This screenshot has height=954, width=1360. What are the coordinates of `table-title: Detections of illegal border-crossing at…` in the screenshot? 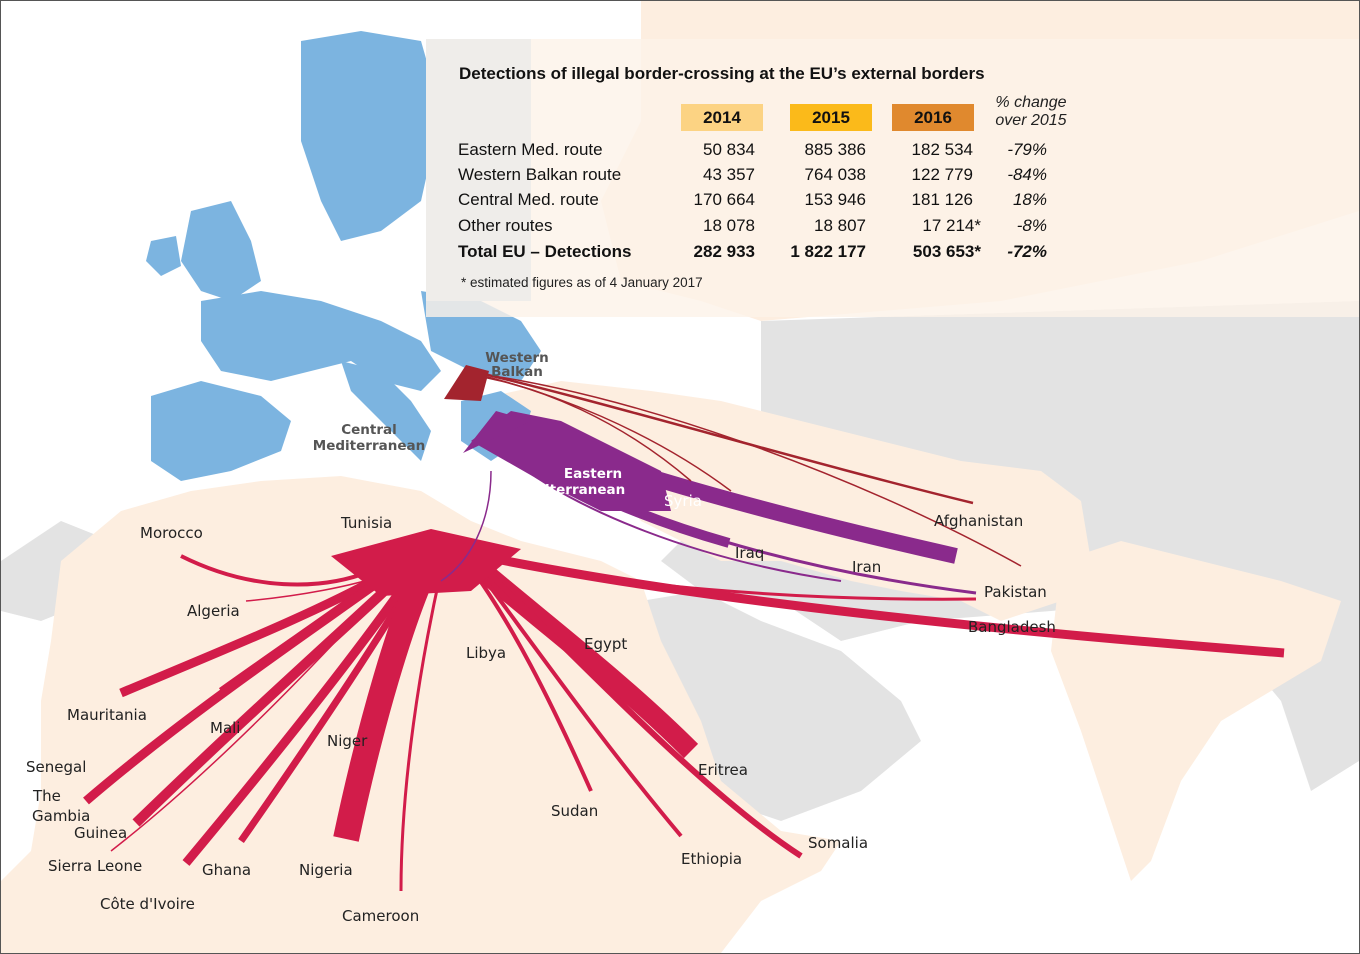 It's located at (722, 73).